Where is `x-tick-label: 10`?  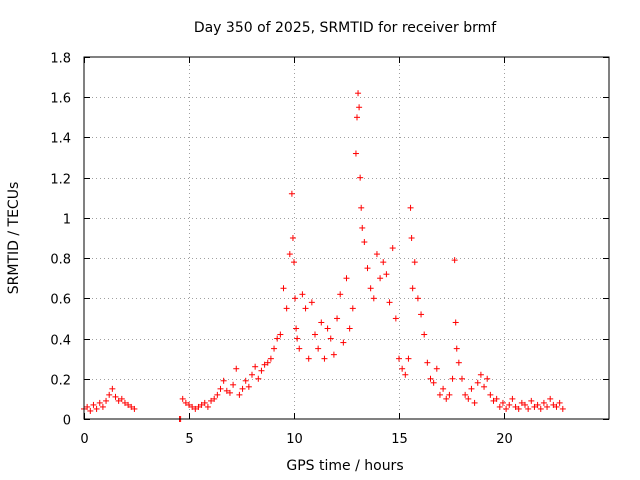
x-tick-label: 10 is located at coordinates (294, 439).